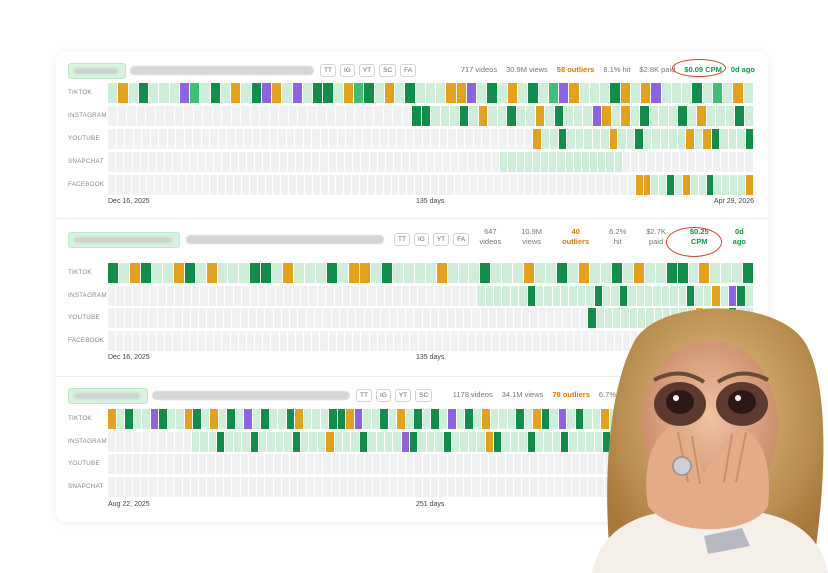 Image resolution: width=828 pixels, height=573 pixels. What do you see at coordinates (408, 70) in the screenshot?
I see `chip-fa: FA` at bounding box center [408, 70].